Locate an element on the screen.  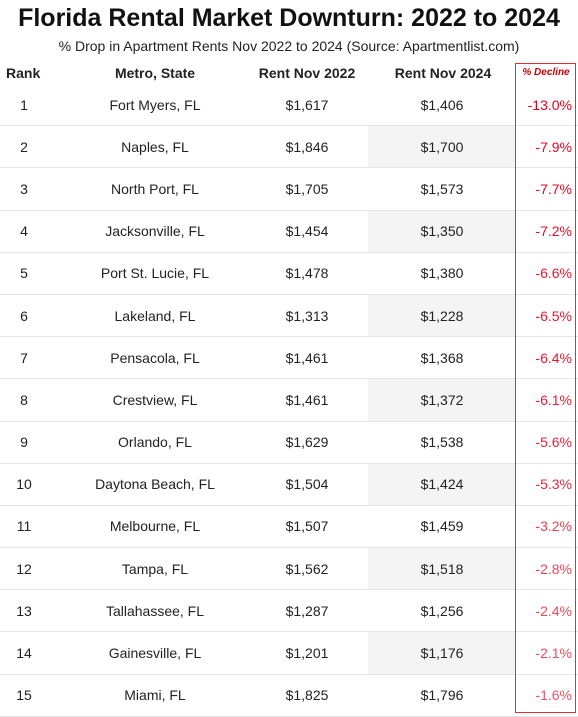
row-rank: 1 is located at coordinates (24, 104).